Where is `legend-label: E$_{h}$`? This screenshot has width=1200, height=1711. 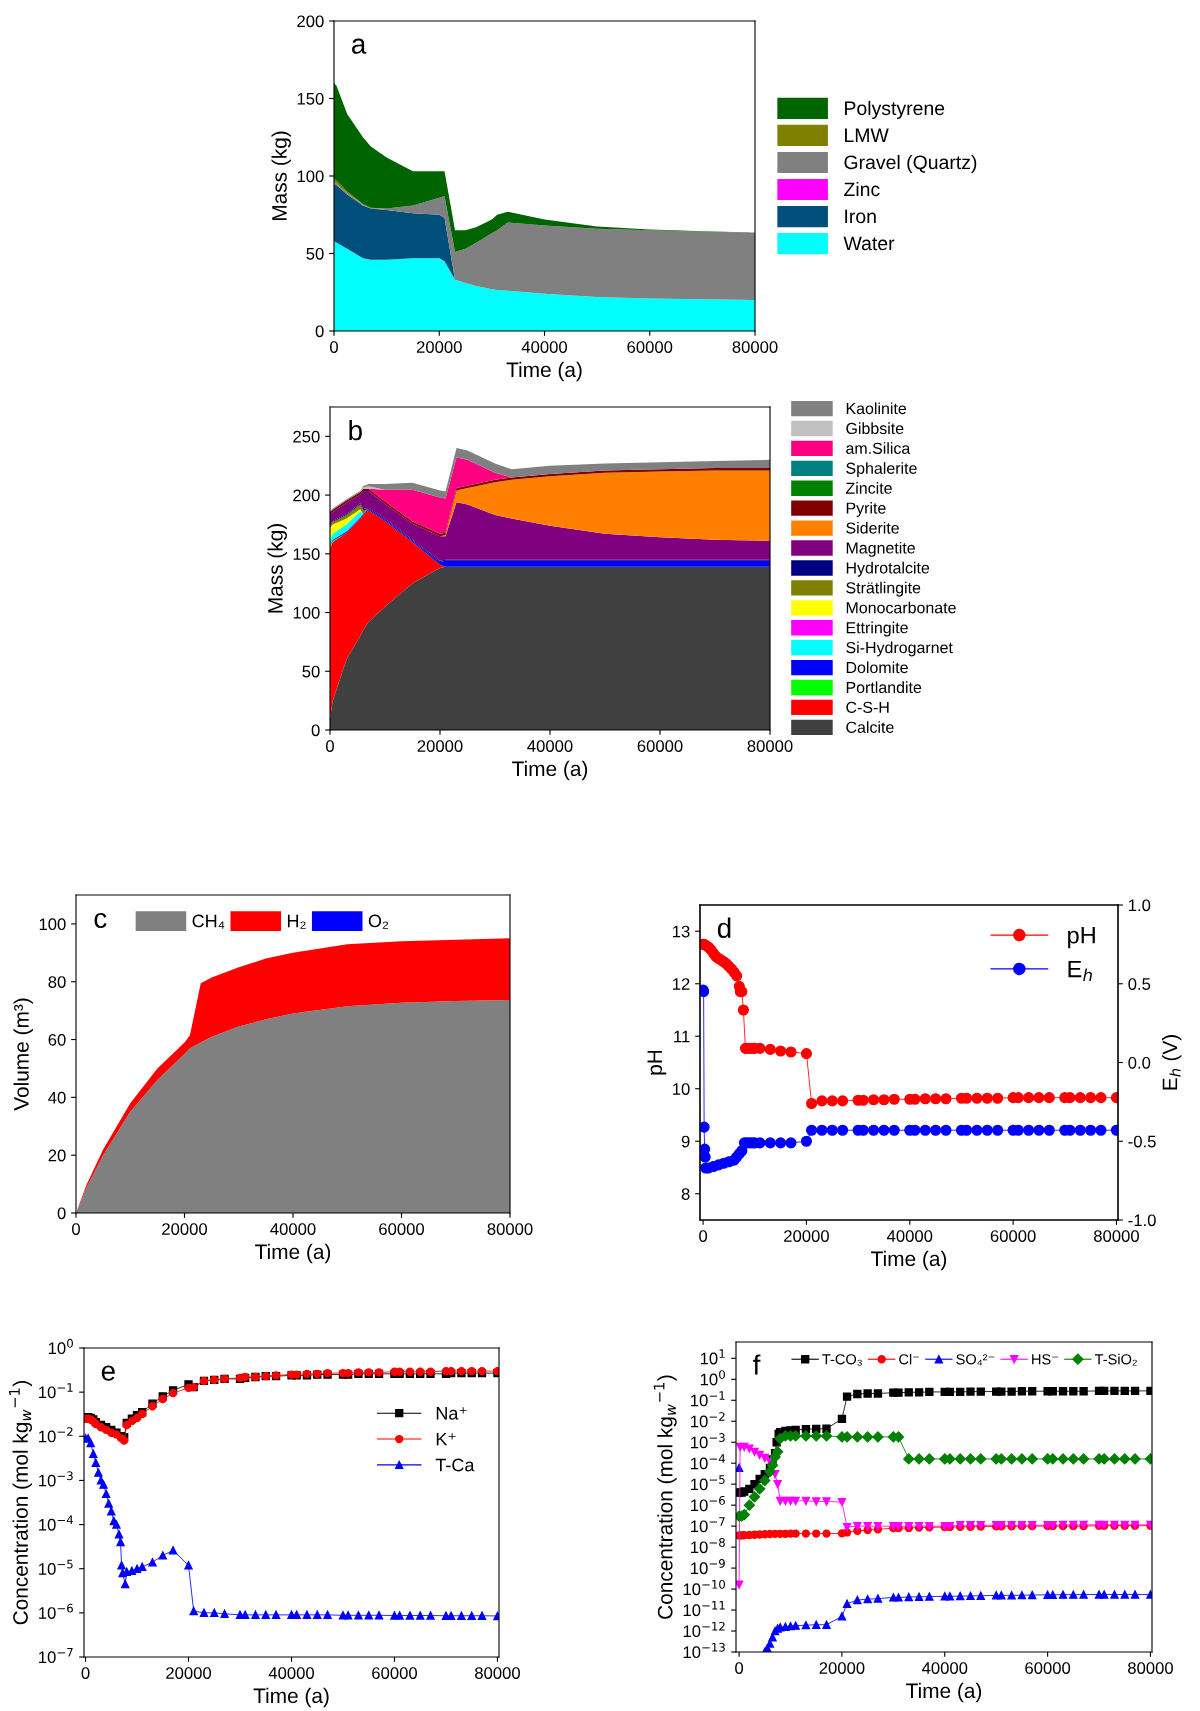 legend-label: E$_{h}$ is located at coordinates (1080, 970).